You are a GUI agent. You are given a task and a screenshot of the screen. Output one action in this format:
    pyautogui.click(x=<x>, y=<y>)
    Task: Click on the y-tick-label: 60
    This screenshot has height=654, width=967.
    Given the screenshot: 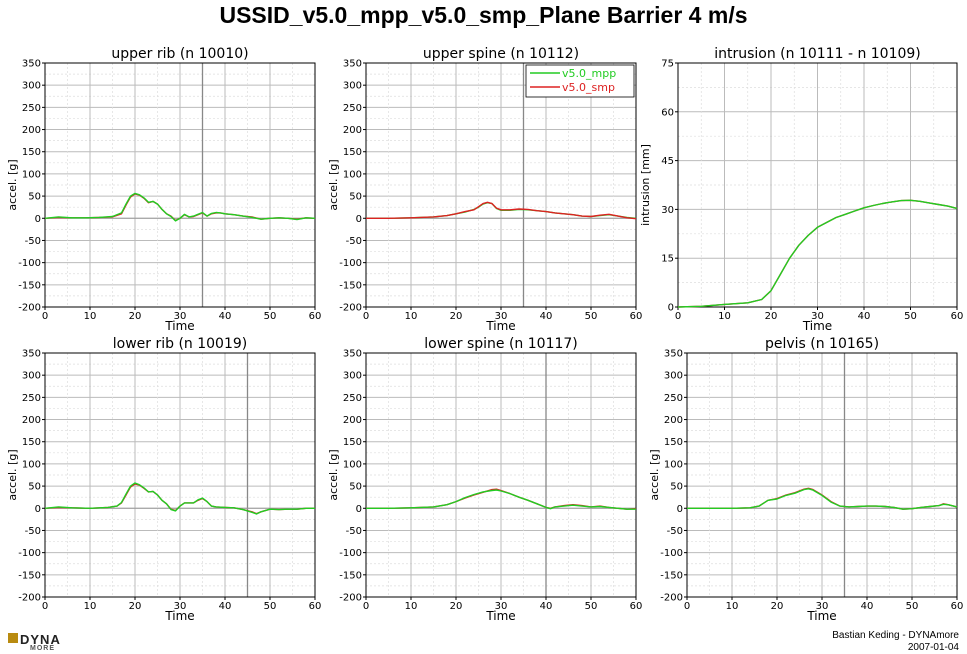 What is the action you would take?
    pyautogui.click(x=667, y=112)
    